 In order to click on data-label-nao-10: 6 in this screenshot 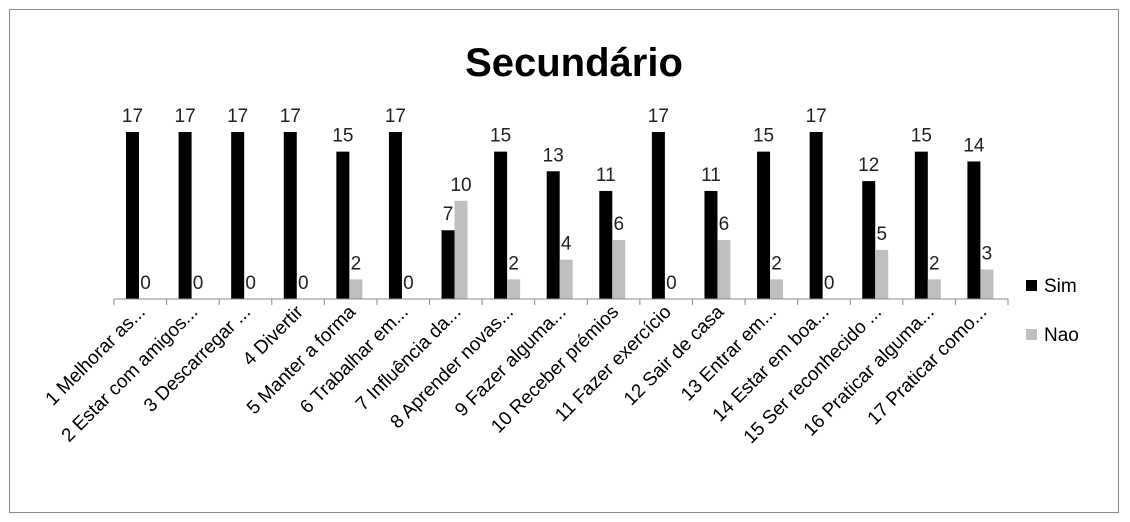, I will do `click(619, 224)`.